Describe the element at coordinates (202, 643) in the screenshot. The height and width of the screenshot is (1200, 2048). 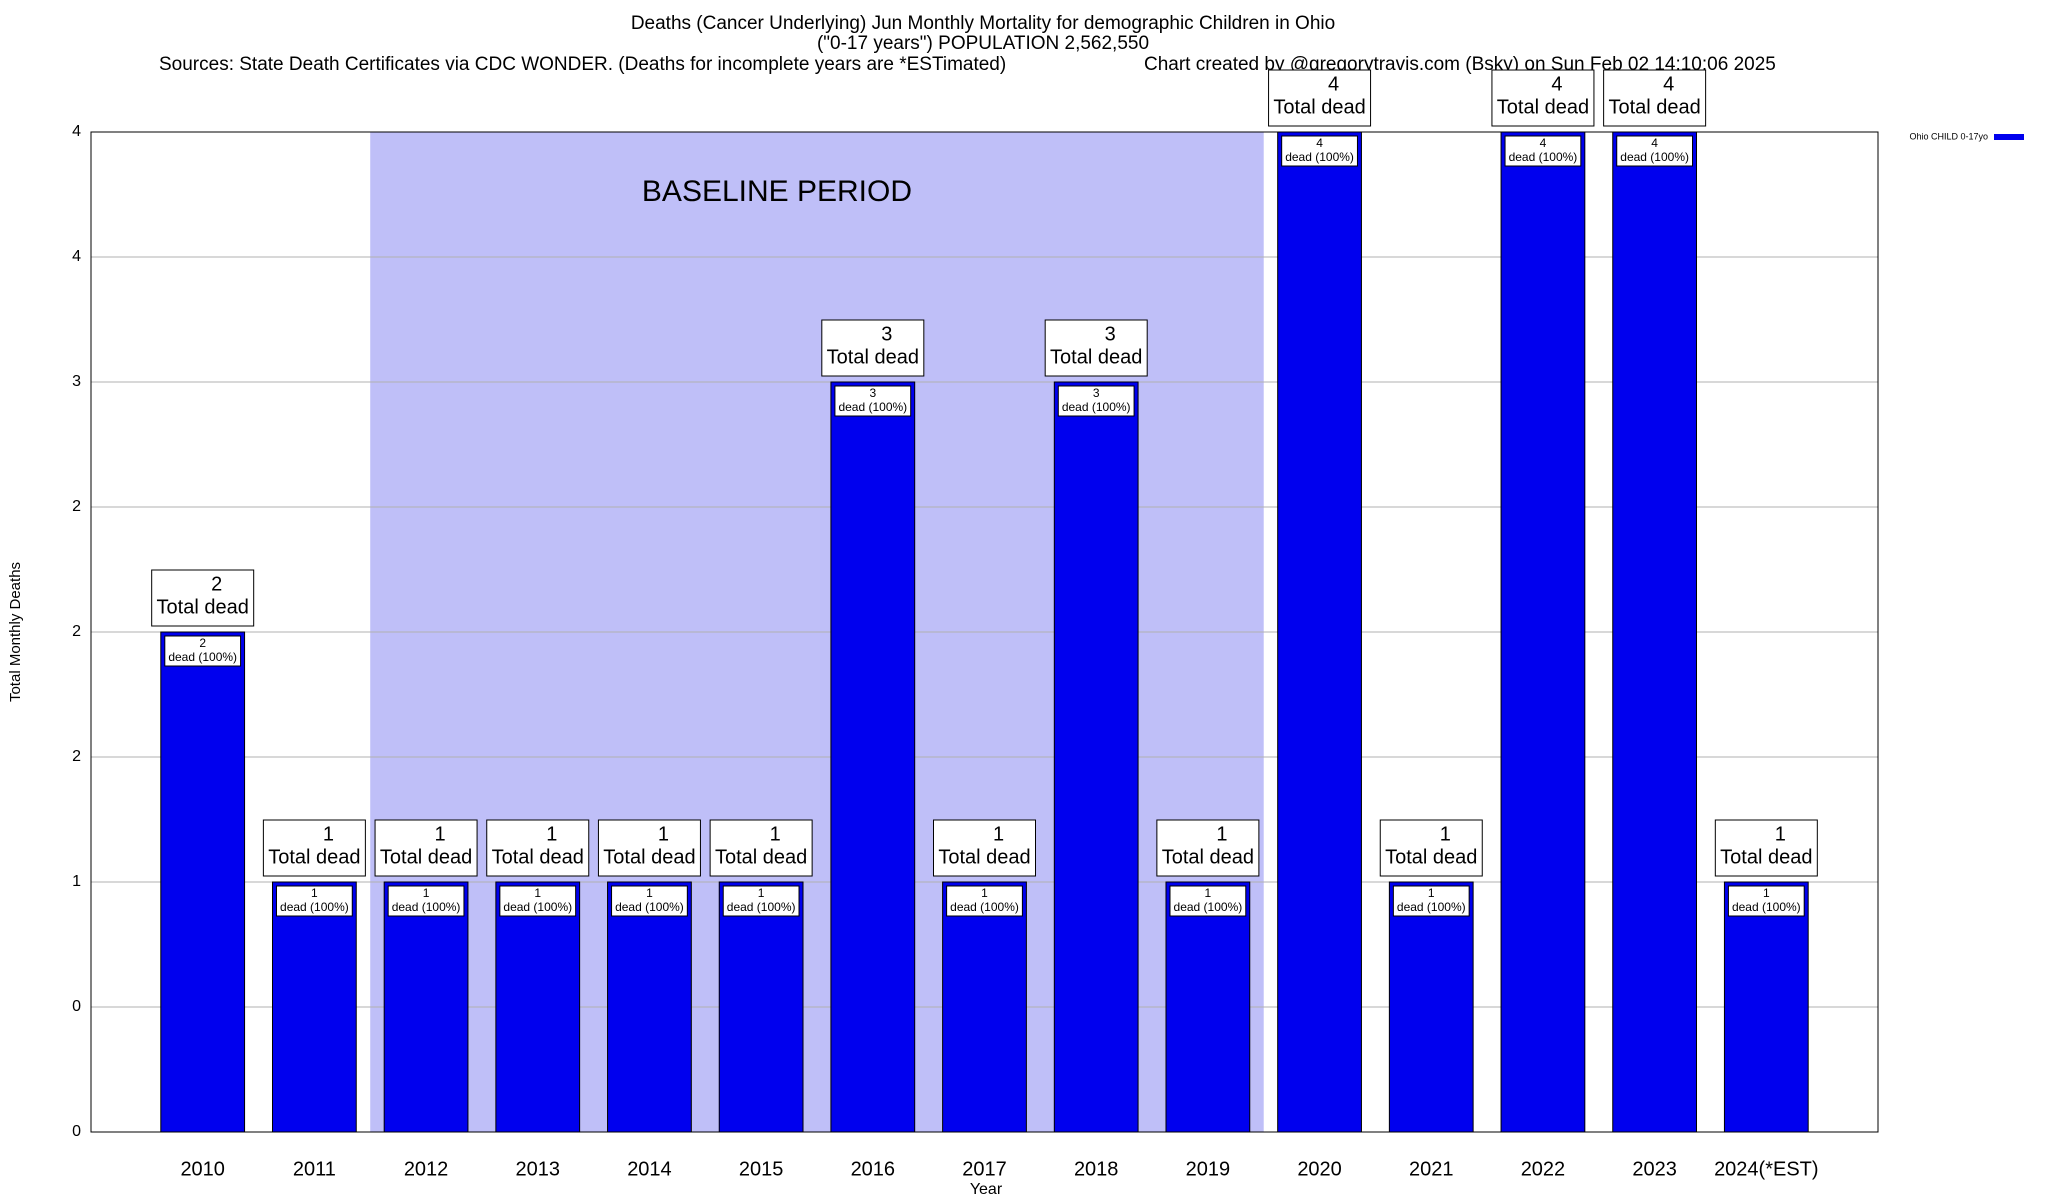
I see `bar-value-label: 2` at that location.